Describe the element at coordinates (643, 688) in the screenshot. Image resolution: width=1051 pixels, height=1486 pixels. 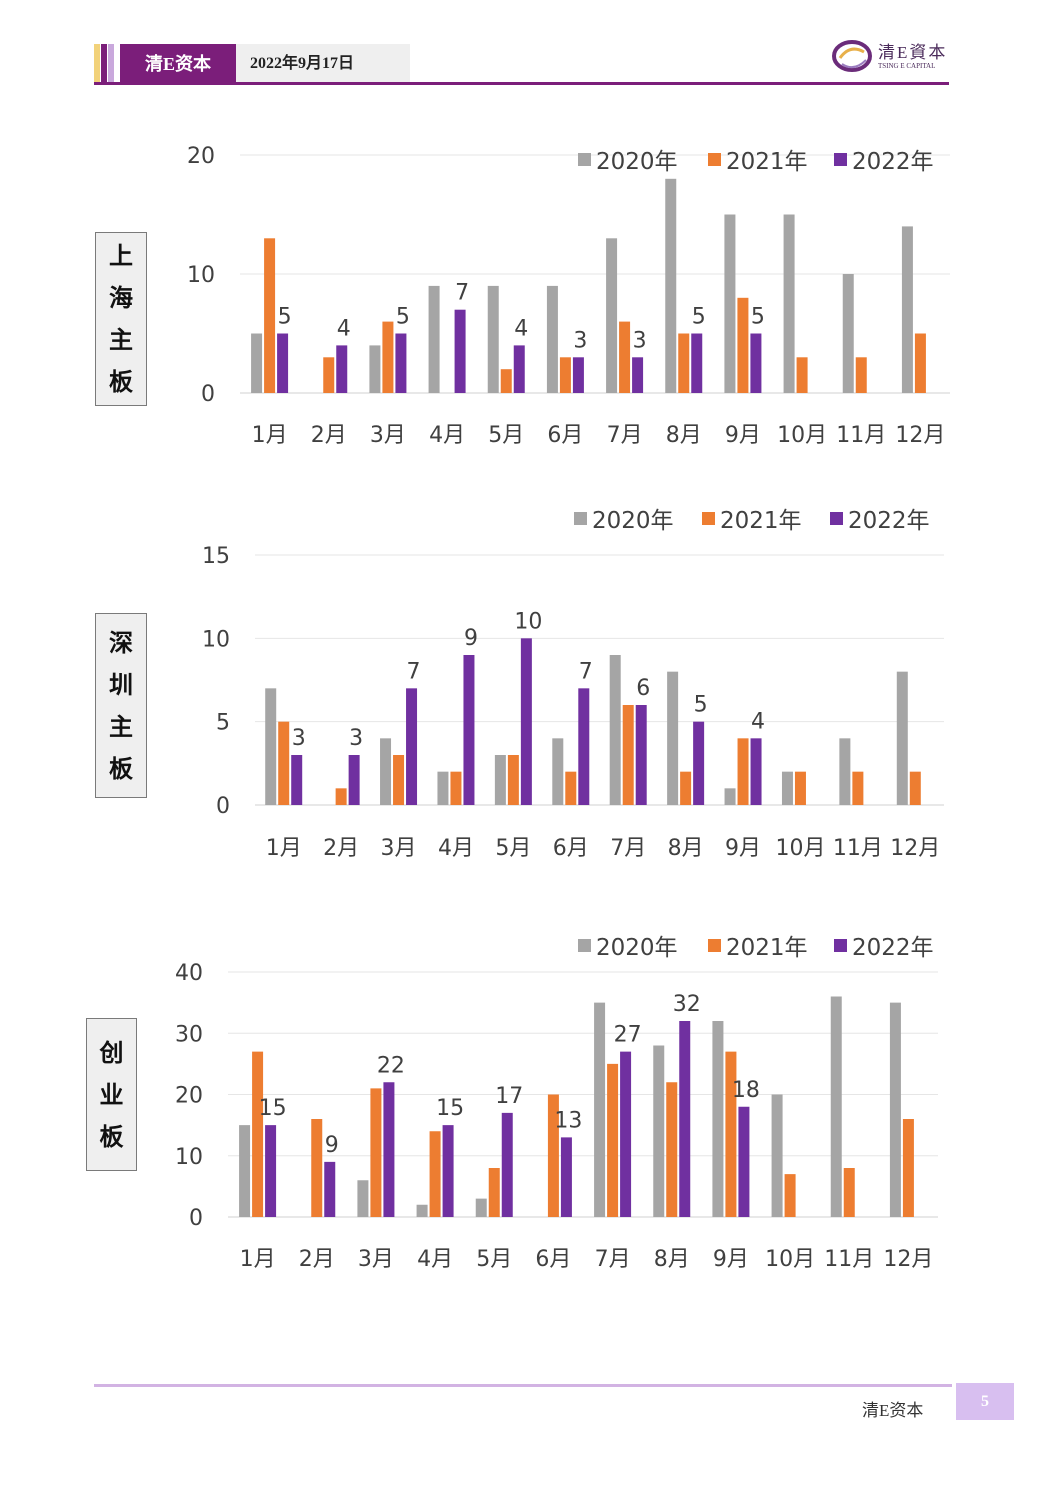
I see `data-label: 6` at that location.